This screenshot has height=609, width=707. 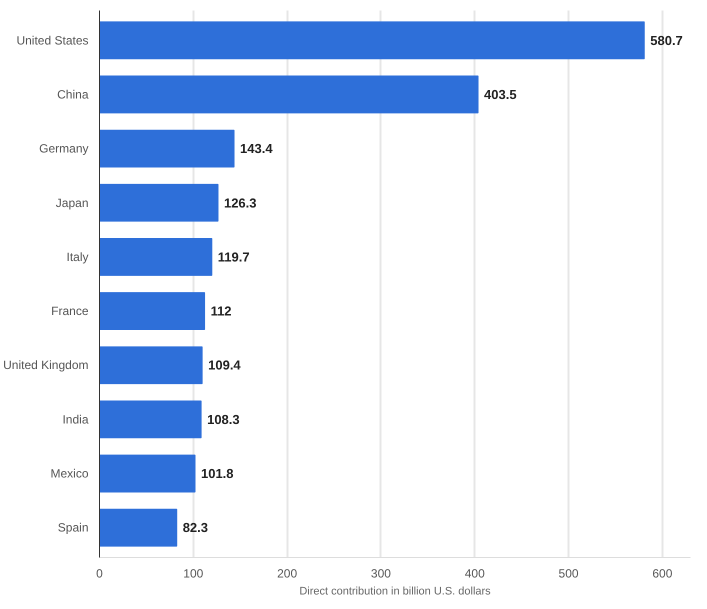 What do you see at coordinates (70, 311) in the screenshot?
I see `y-tick-label: France` at bounding box center [70, 311].